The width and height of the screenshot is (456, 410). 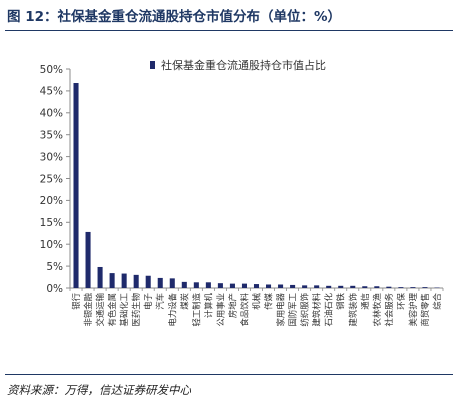 What do you see at coordinates (329, 309) in the screenshot?
I see `x-category-label: 石油石化` at bounding box center [329, 309].